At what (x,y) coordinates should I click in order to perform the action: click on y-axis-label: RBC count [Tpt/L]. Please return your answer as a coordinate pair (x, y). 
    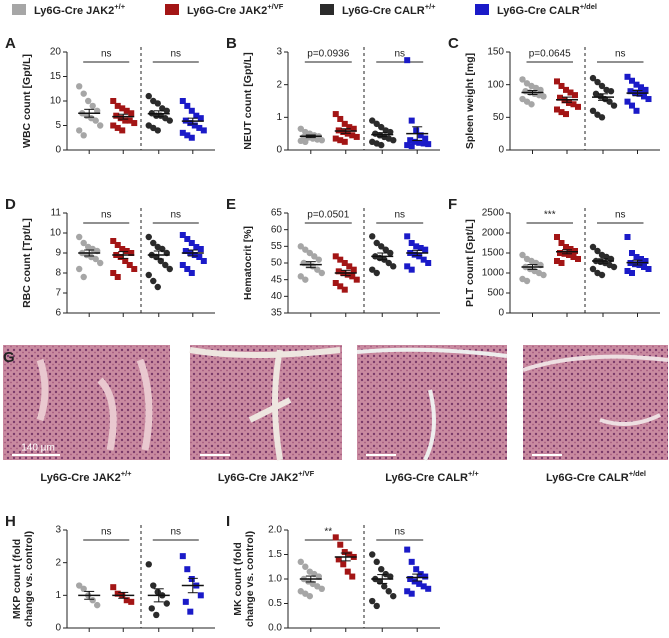
    Looking at the image, I should click on (27, 263).